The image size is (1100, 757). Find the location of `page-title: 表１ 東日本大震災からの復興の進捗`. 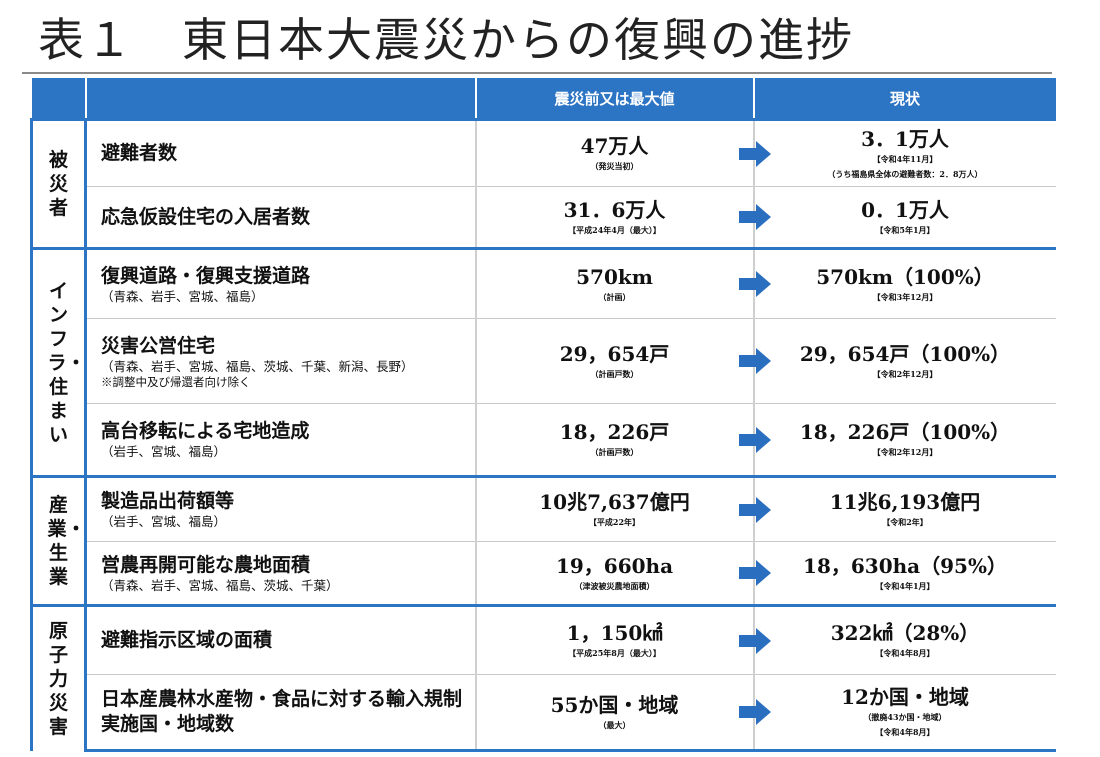

page-title: 表１ 東日本大震災からの復興の進捗 is located at coordinates (446, 40).